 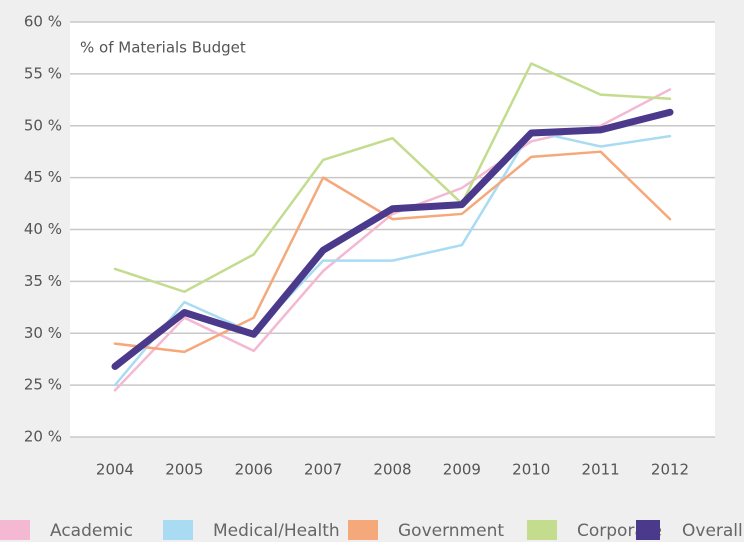 What do you see at coordinates (392, 470) in the screenshot?
I see `x-tick-label: 2008` at bounding box center [392, 470].